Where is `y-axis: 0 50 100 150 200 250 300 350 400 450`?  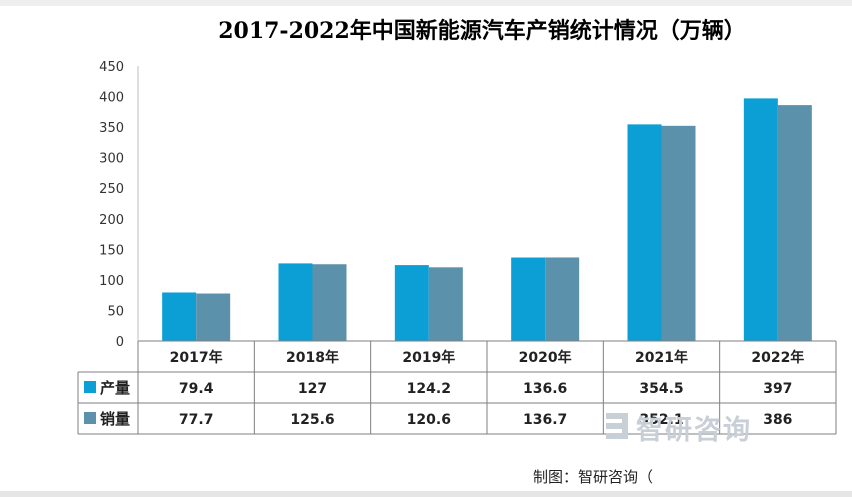
y-axis: 0 50 100 150 200 250 300 350 400 450 is located at coordinates (111, 205).